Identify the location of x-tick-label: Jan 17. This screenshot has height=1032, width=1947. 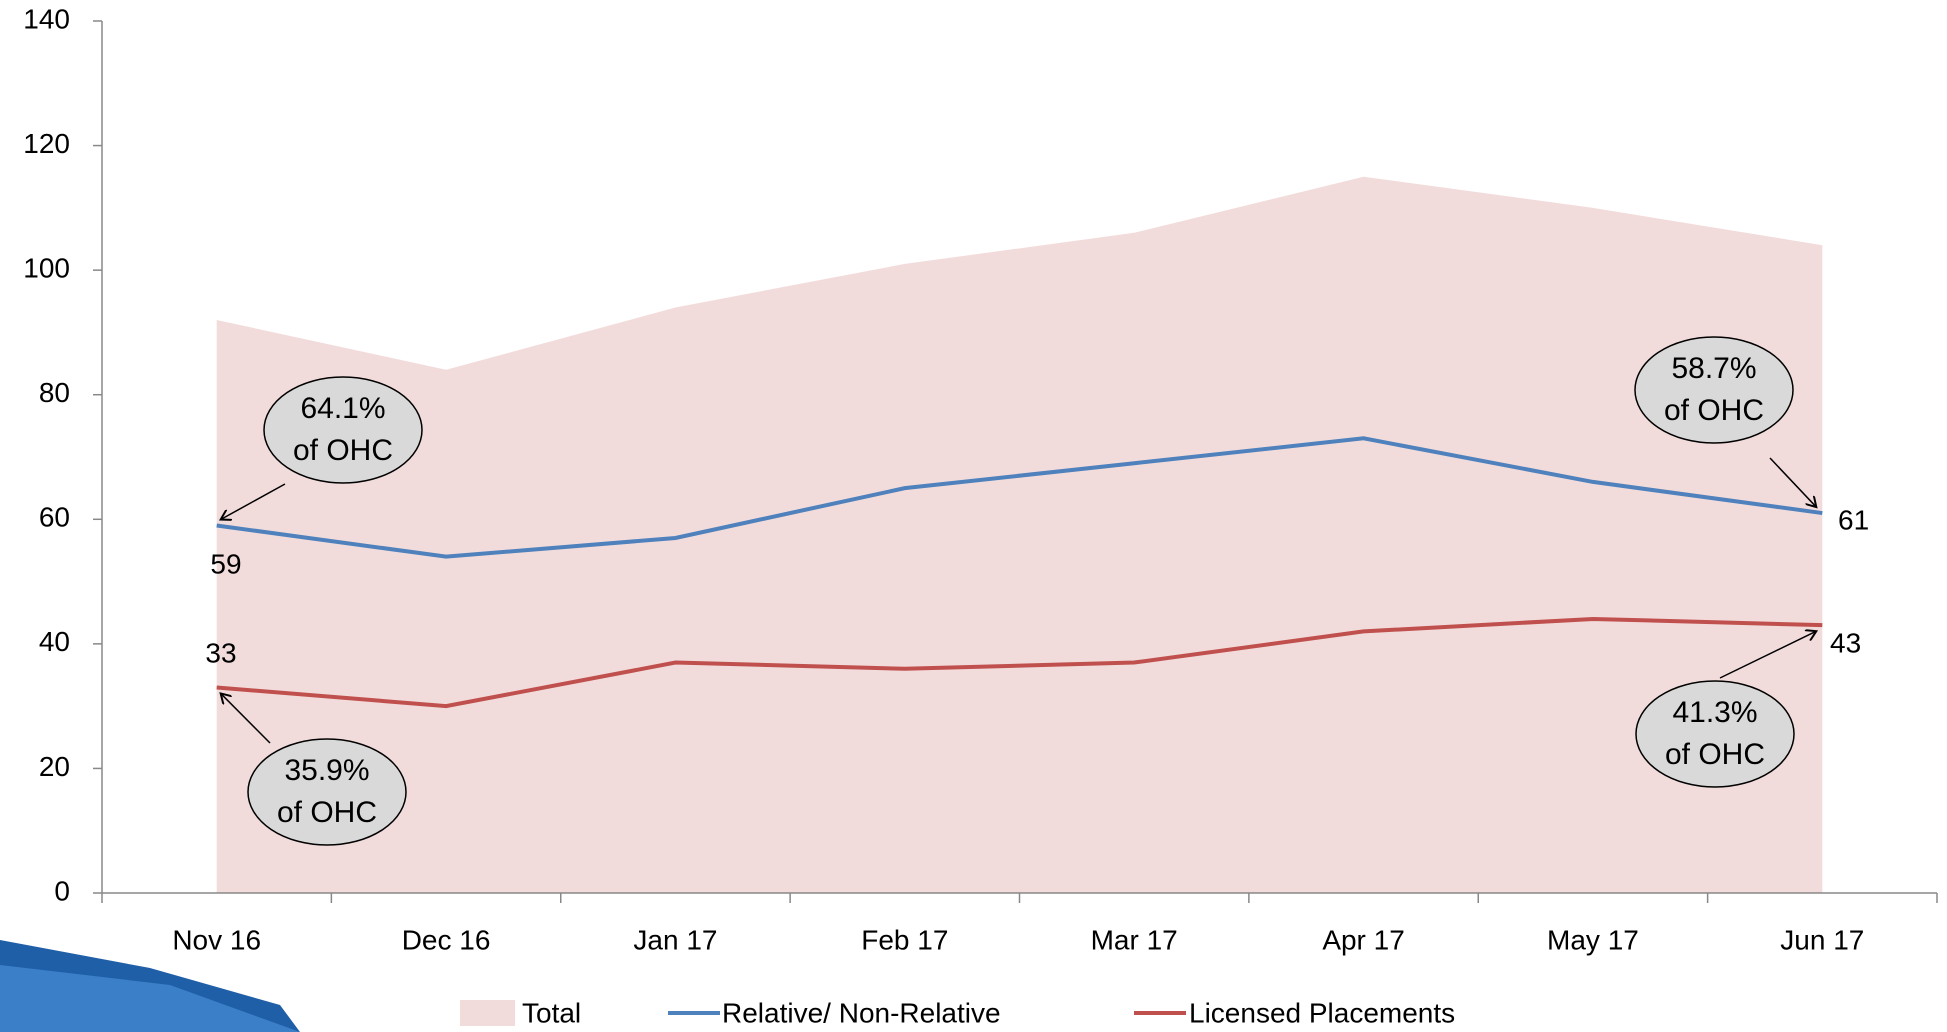
(675, 939).